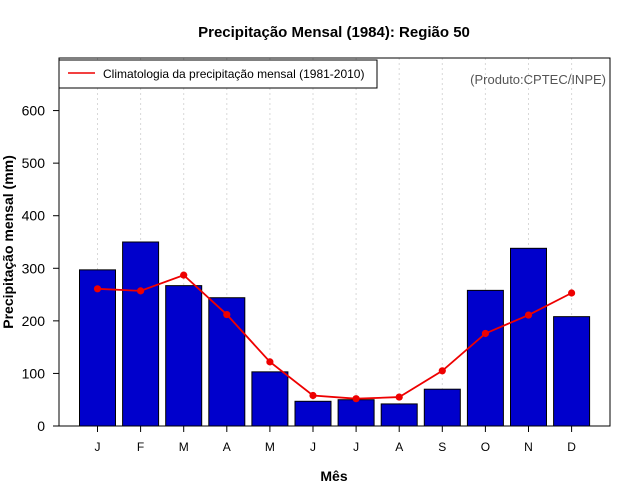 The width and height of the screenshot is (640, 500). I want to click on y-tick-label: 0, so click(41, 426).